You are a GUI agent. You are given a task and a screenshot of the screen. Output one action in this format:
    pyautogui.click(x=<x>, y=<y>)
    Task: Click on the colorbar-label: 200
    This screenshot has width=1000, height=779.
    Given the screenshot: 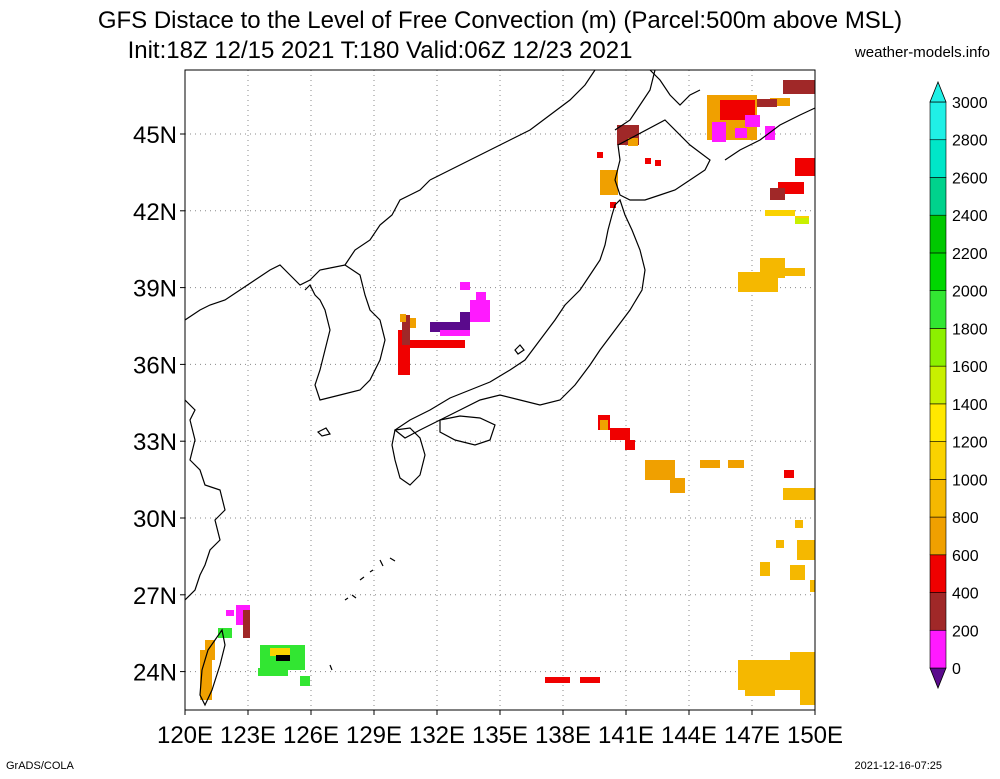 What is the action you would take?
    pyautogui.click(x=965, y=631)
    